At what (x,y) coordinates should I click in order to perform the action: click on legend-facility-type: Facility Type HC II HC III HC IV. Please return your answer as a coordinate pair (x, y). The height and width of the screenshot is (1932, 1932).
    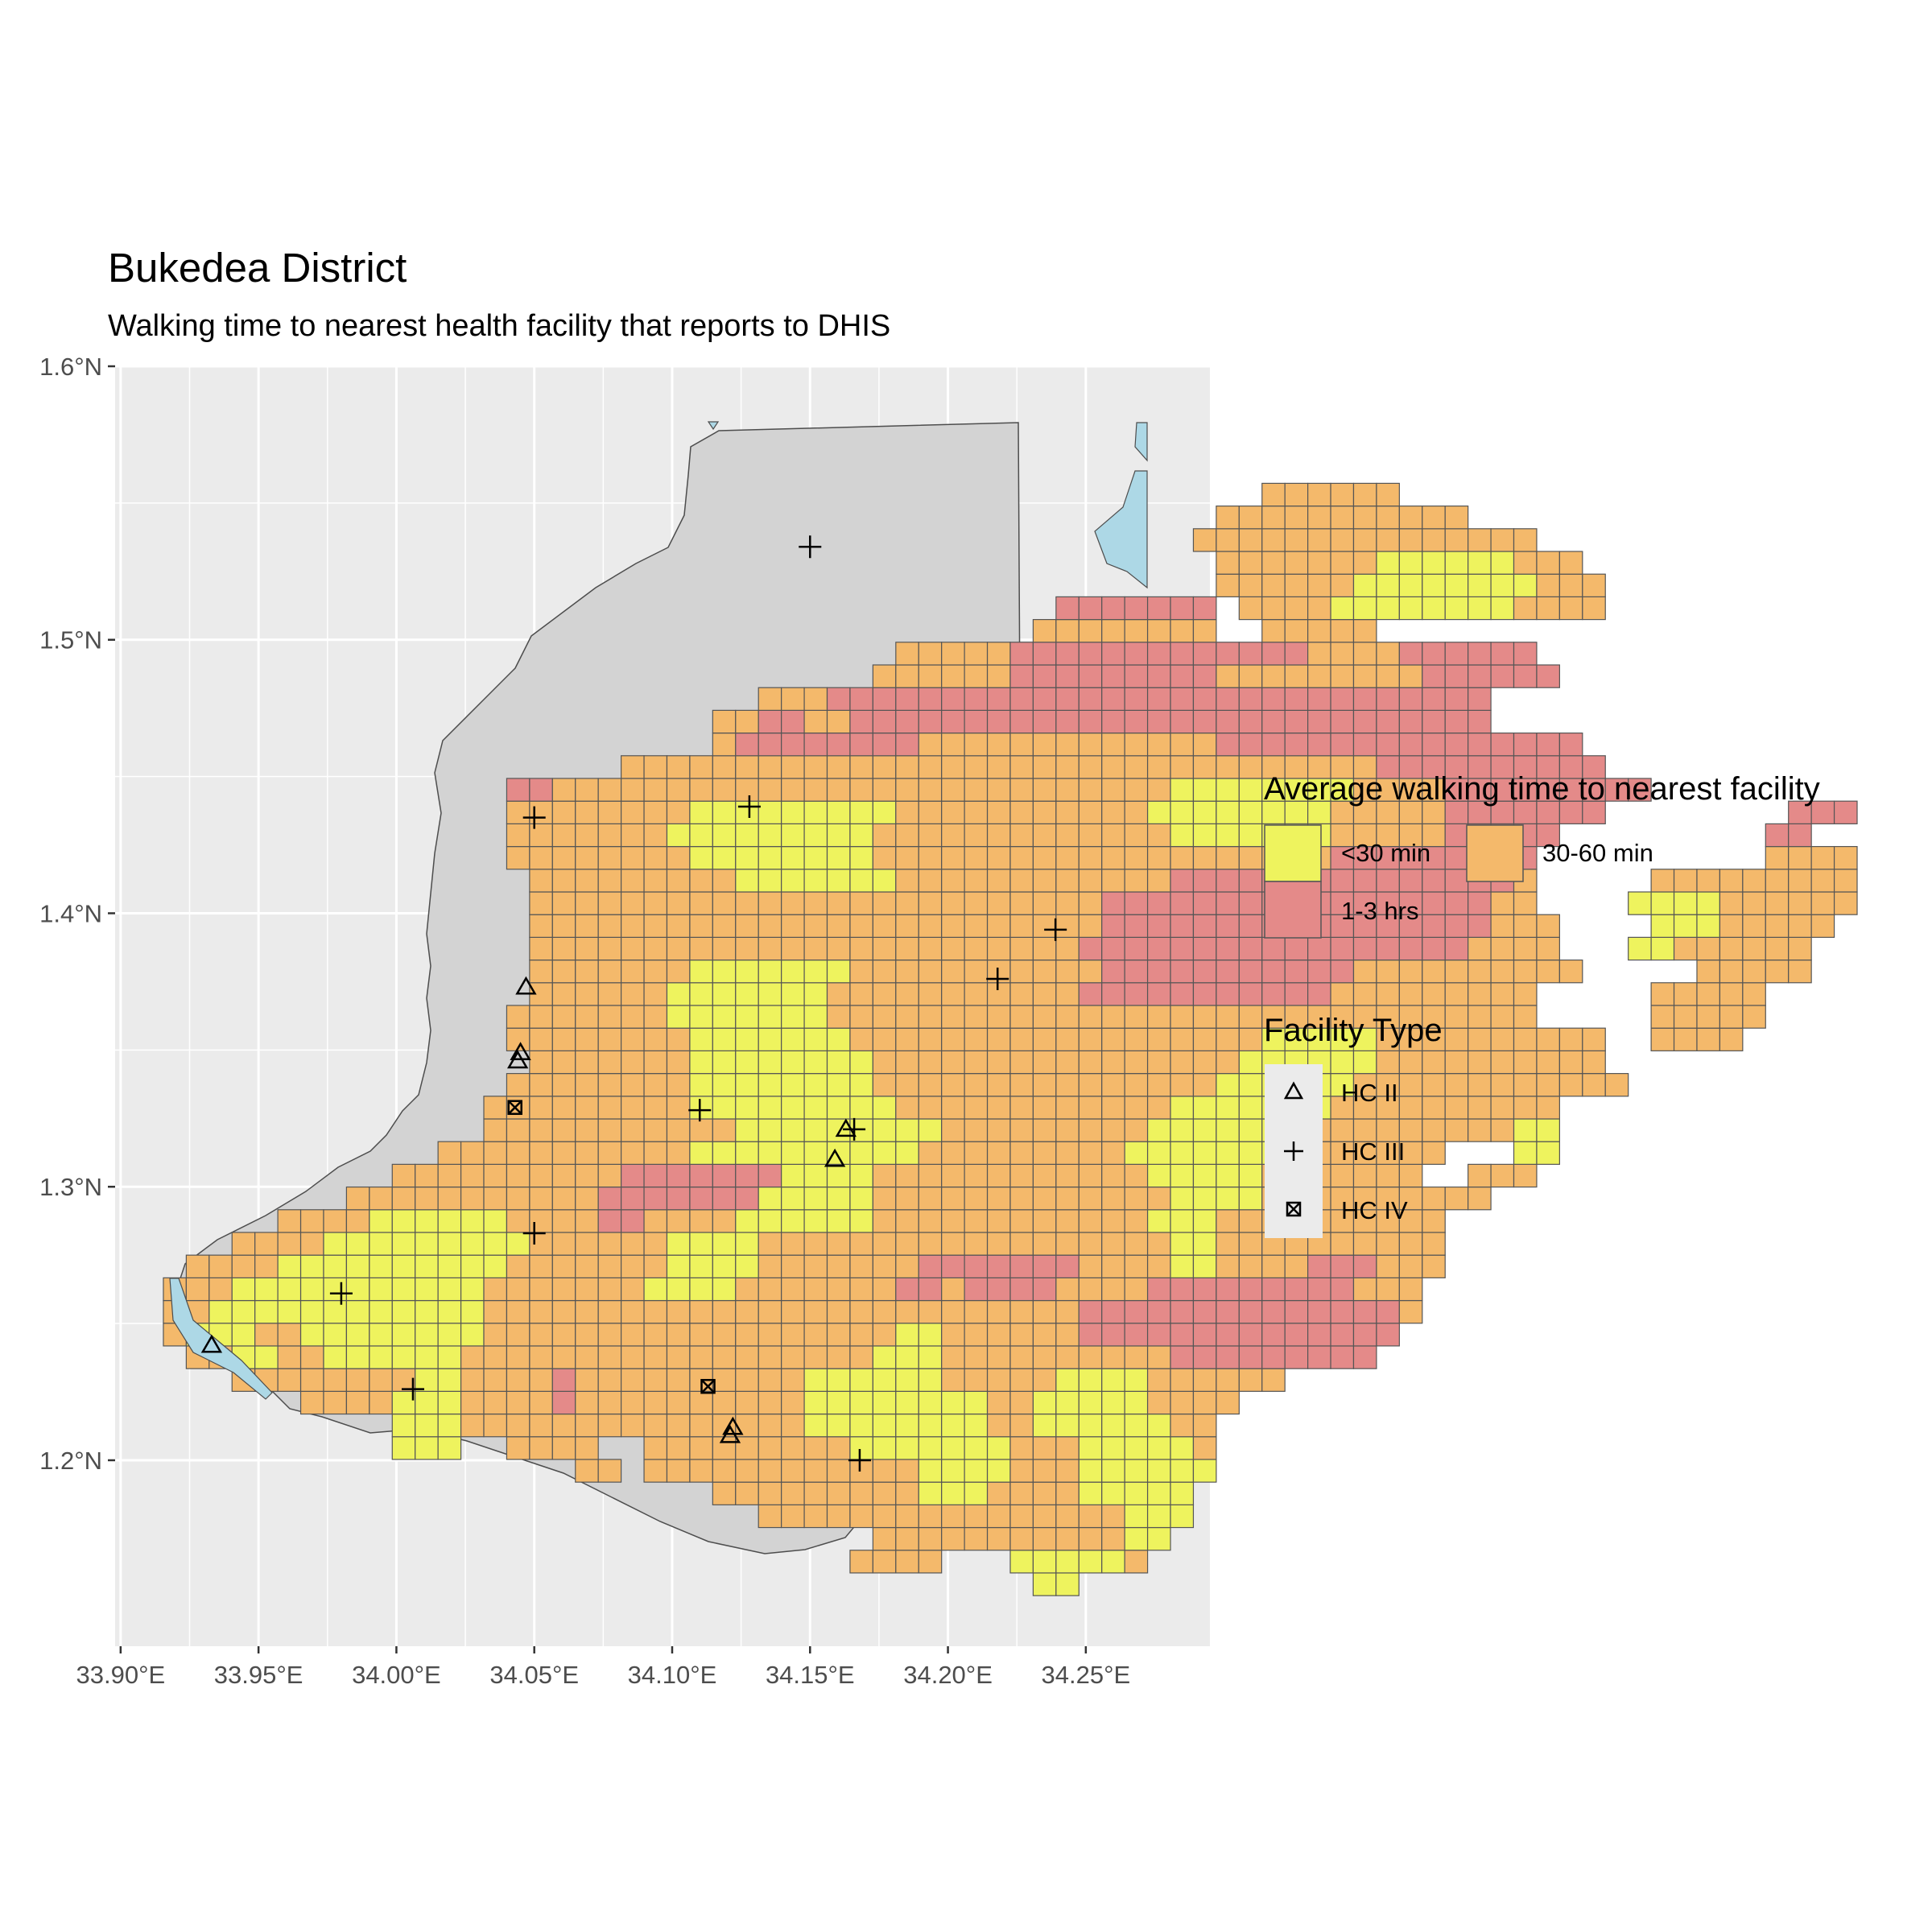
    Looking at the image, I should click on (1353, 1125).